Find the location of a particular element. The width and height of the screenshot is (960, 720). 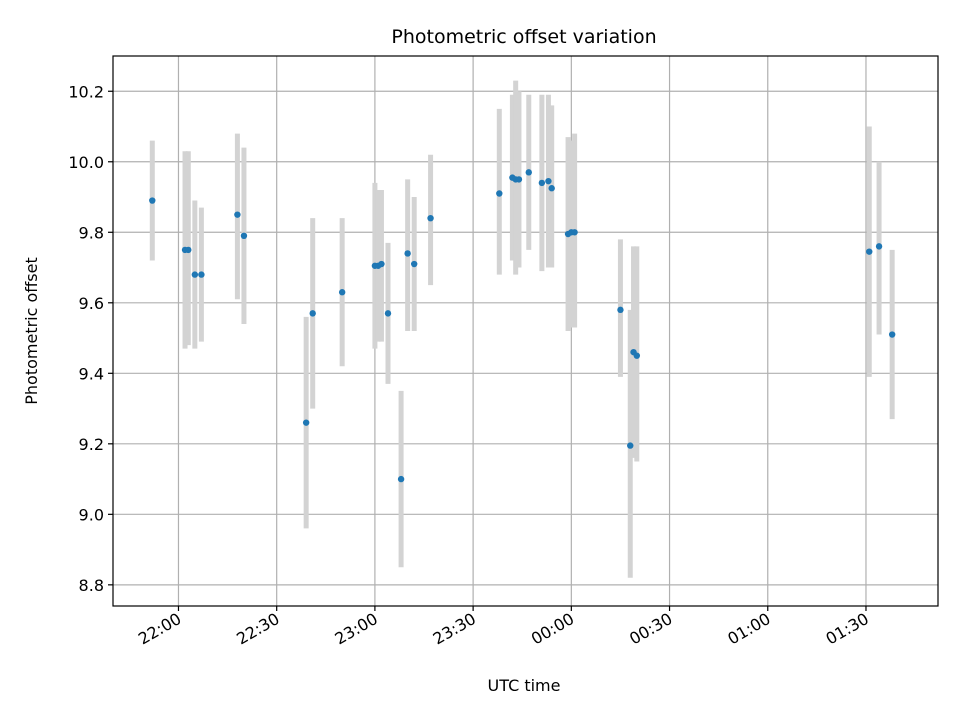

x-tick-label: 22:30 is located at coordinates (257, 629).